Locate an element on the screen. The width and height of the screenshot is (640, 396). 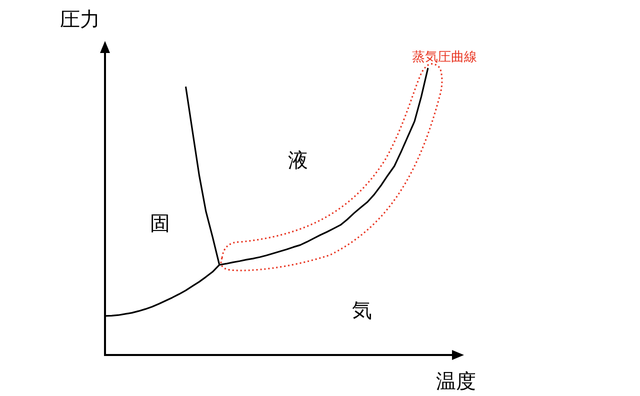
annotation: 固 is located at coordinates (160, 223).